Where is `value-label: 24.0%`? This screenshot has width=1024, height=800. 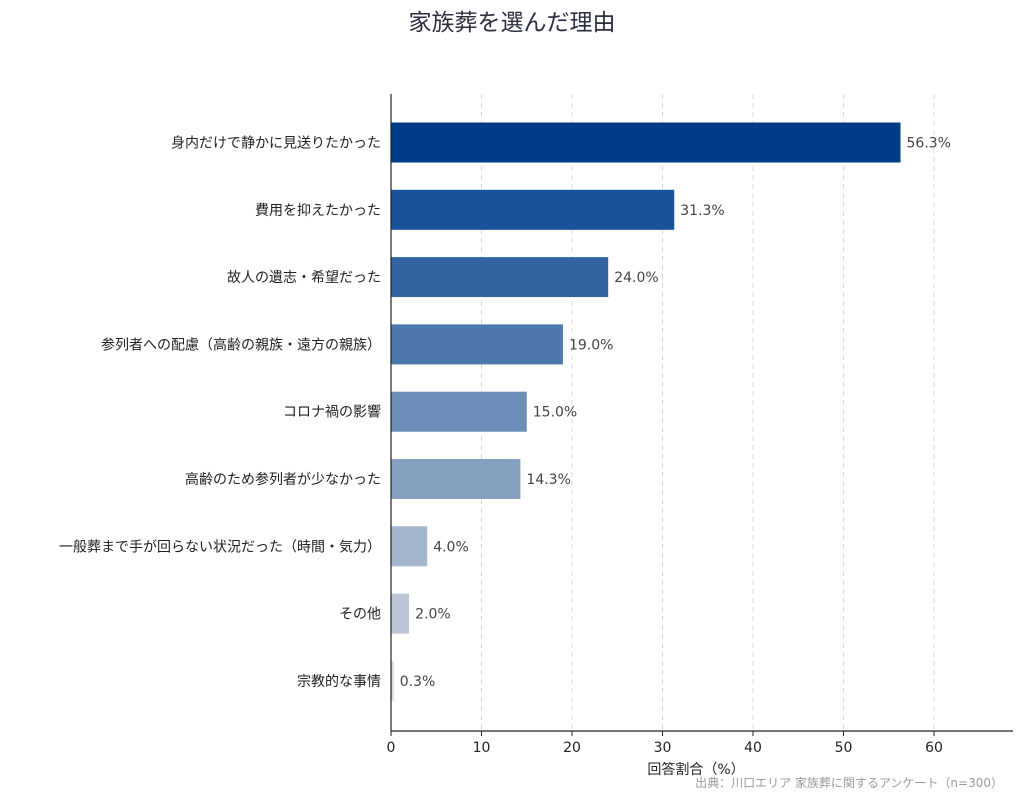 value-label: 24.0% is located at coordinates (636, 278).